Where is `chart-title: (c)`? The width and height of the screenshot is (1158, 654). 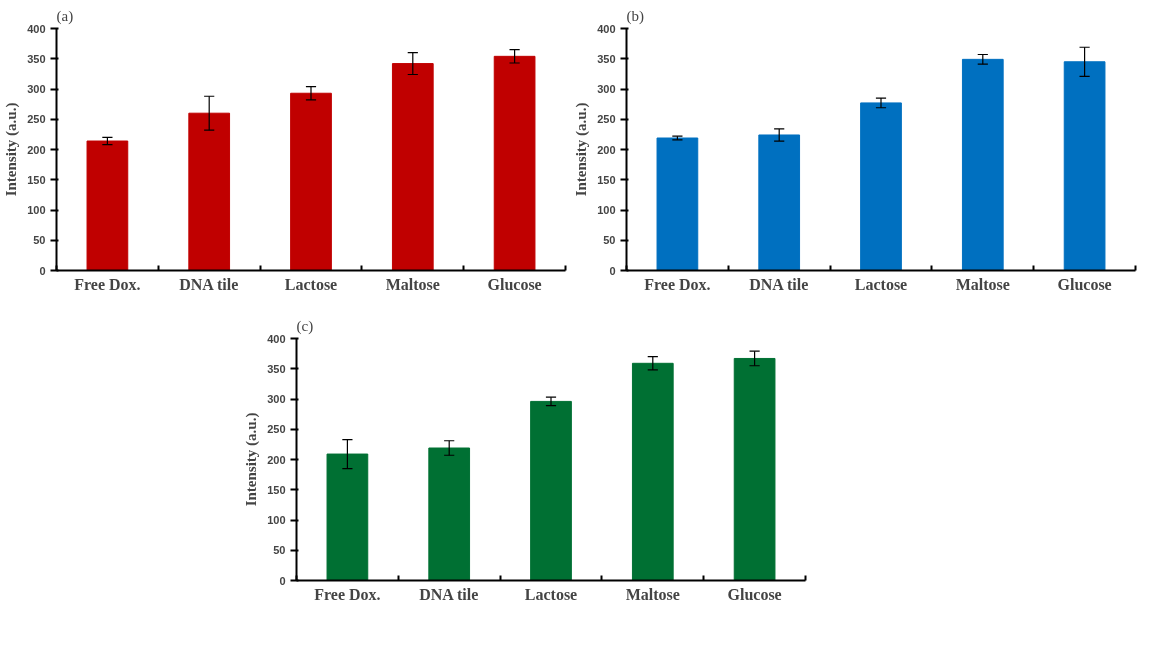
chart-title: (c) is located at coordinates (305, 326).